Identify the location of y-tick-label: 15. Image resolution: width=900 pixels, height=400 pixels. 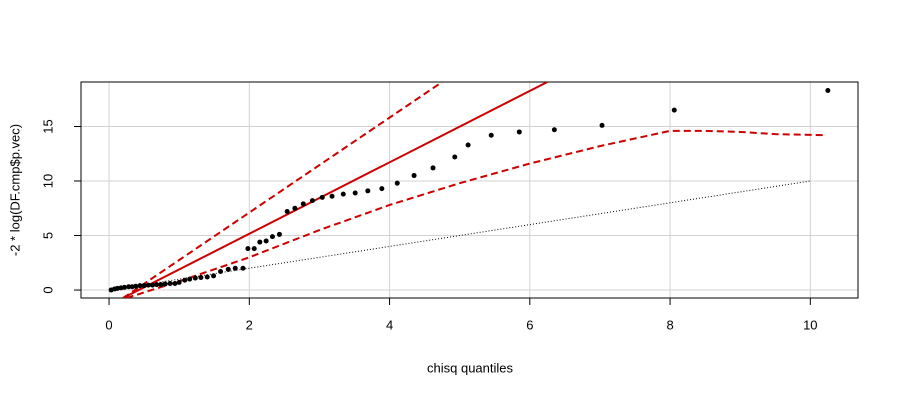
(47, 126).